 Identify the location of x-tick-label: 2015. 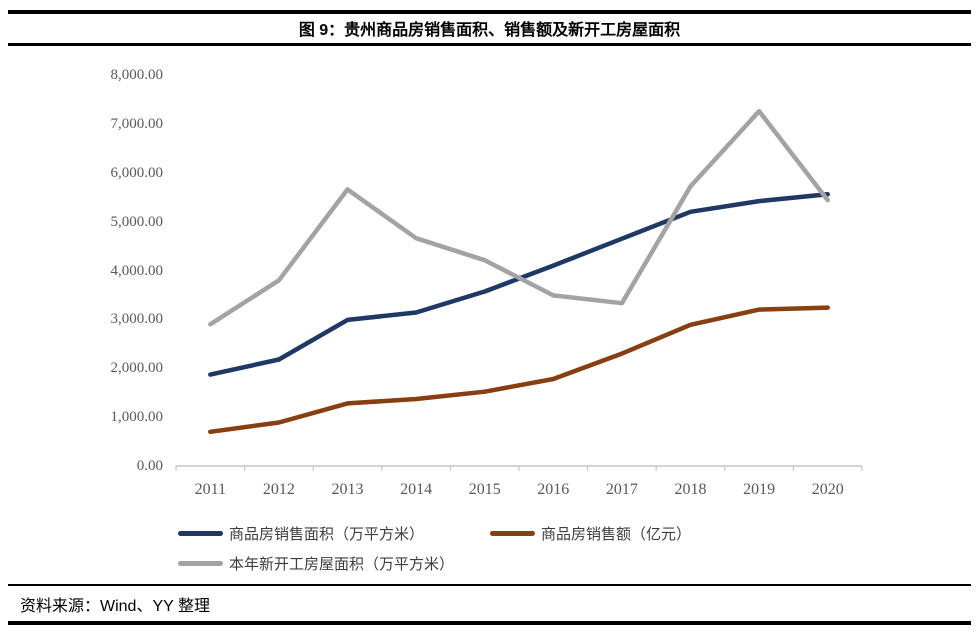
(484, 489).